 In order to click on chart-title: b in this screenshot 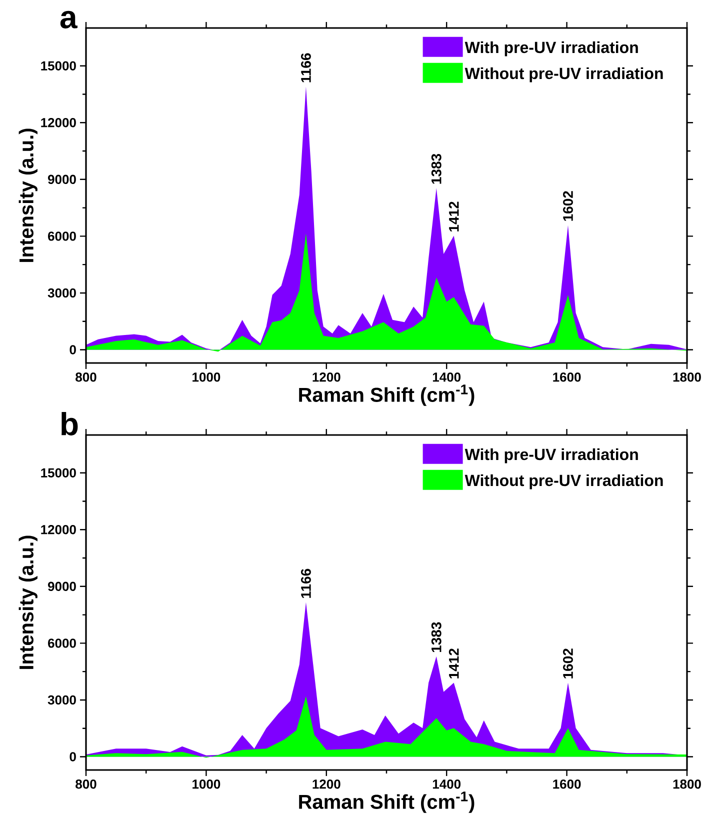, I will do `click(70, 424)`.